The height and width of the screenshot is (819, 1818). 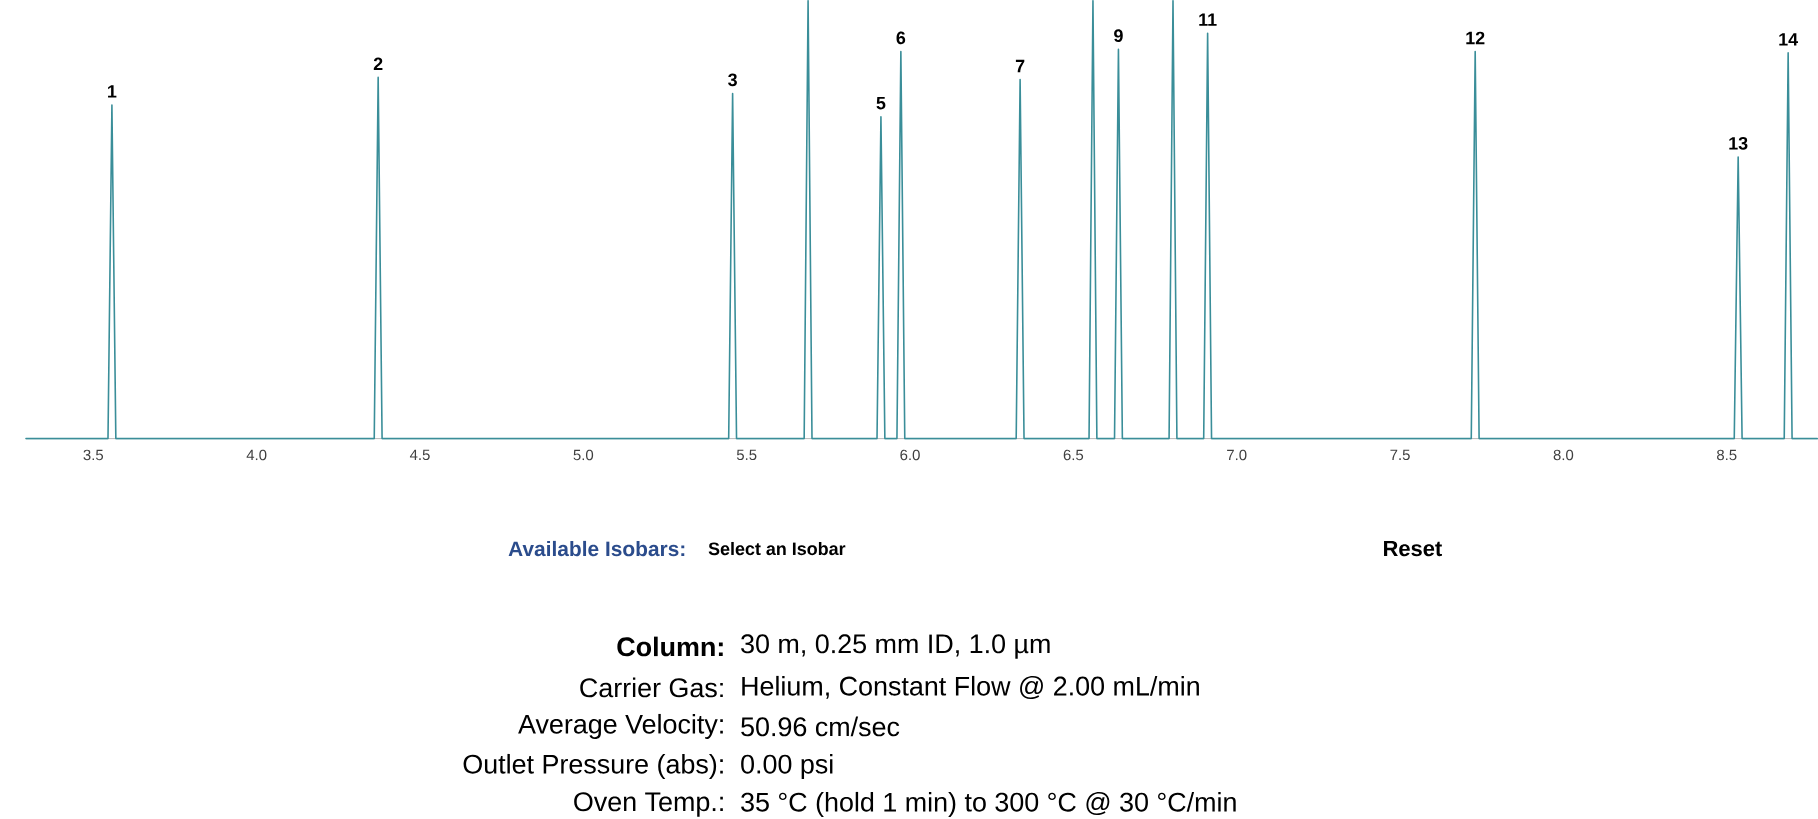 What do you see at coordinates (112, 91) in the screenshot?
I see `annotation: 1` at bounding box center [112, 91].